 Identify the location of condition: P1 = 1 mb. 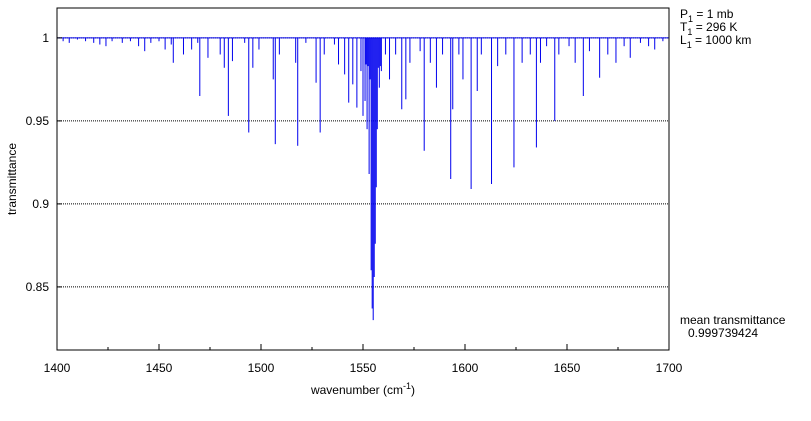
(707, 15).